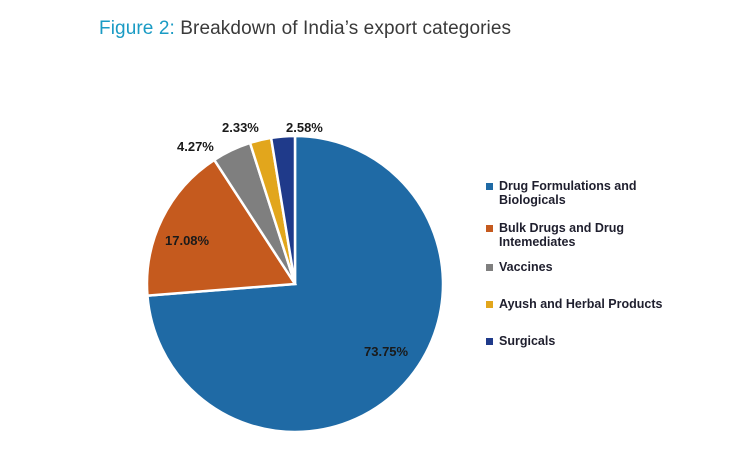 The width and height of the screenshot is (750, 450). Describe the element at coordinates (343, 28) in the screenshot. I see `figure-caption: Breakdown of India’s export categories` at that location.